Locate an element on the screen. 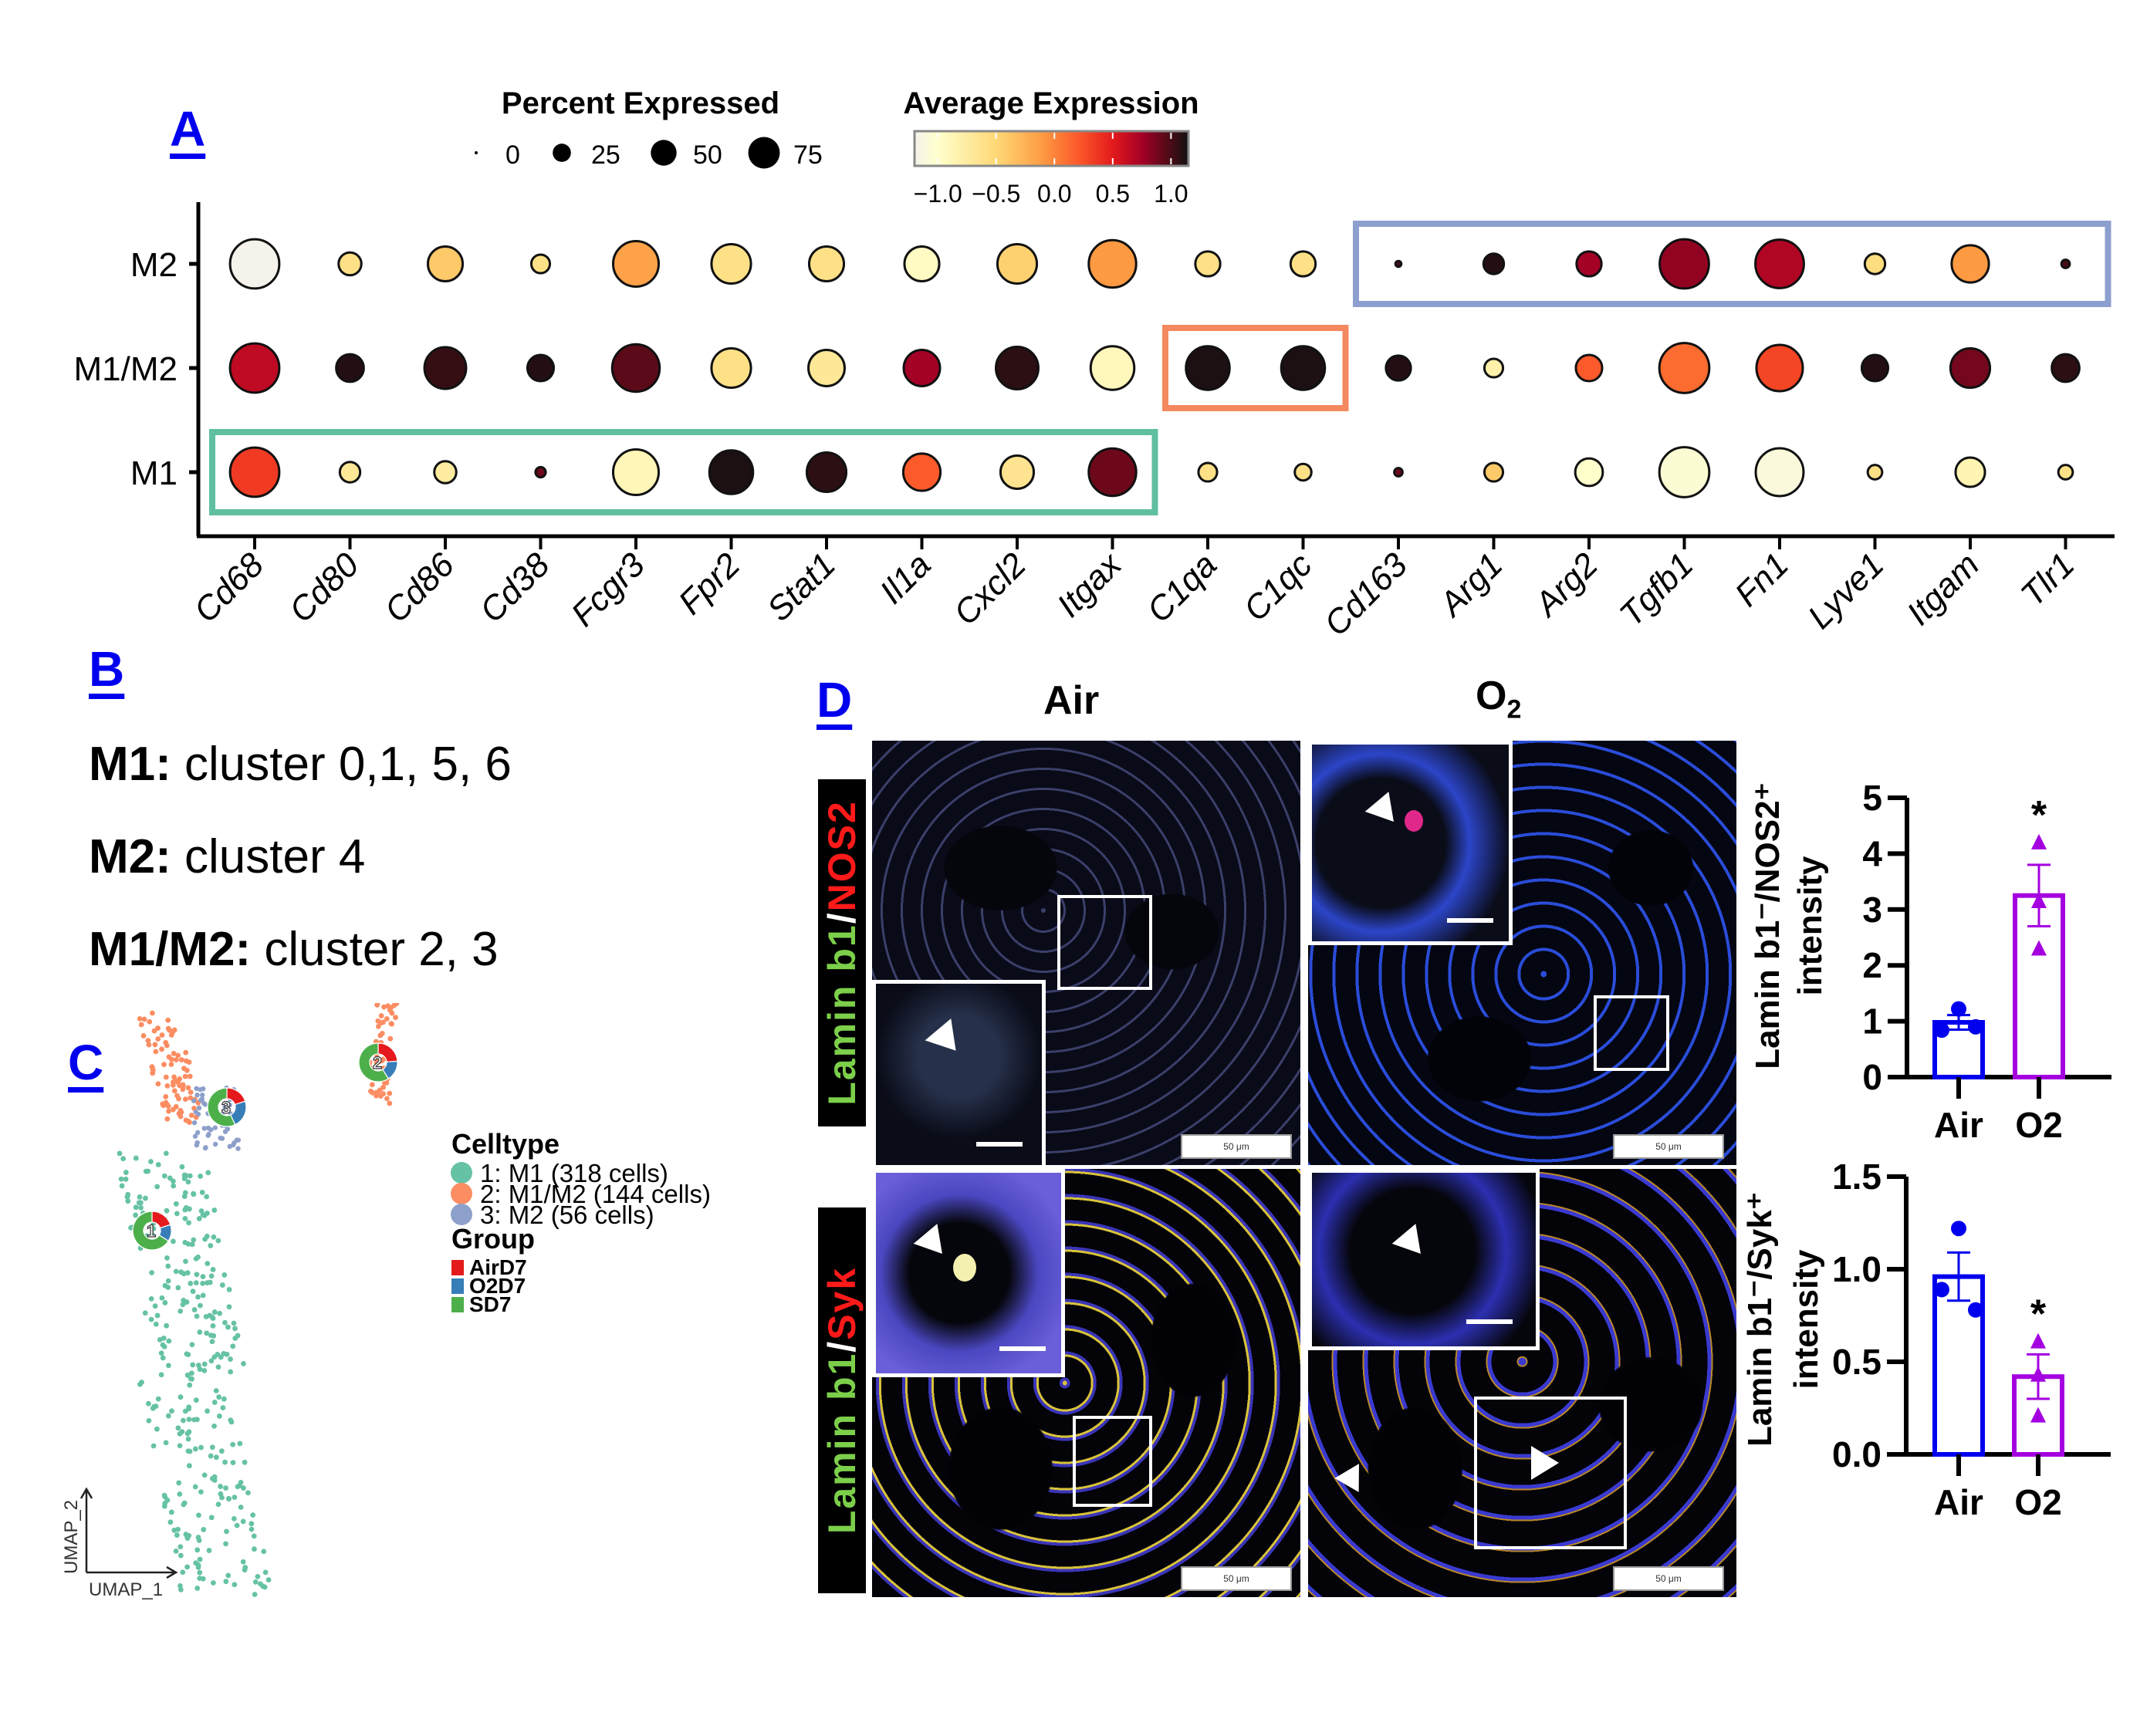 This screenshot has height=1736, width=2130. dot-fcgr3-m2 is located at coordinates (636, 264).